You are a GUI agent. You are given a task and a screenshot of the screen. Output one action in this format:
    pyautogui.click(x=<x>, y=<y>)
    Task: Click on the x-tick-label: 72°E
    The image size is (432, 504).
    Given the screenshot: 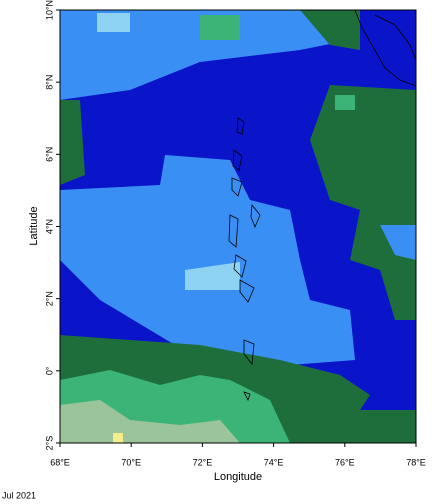 What is the action you would take?
    pyautogui.click(x=203, y=462)
    